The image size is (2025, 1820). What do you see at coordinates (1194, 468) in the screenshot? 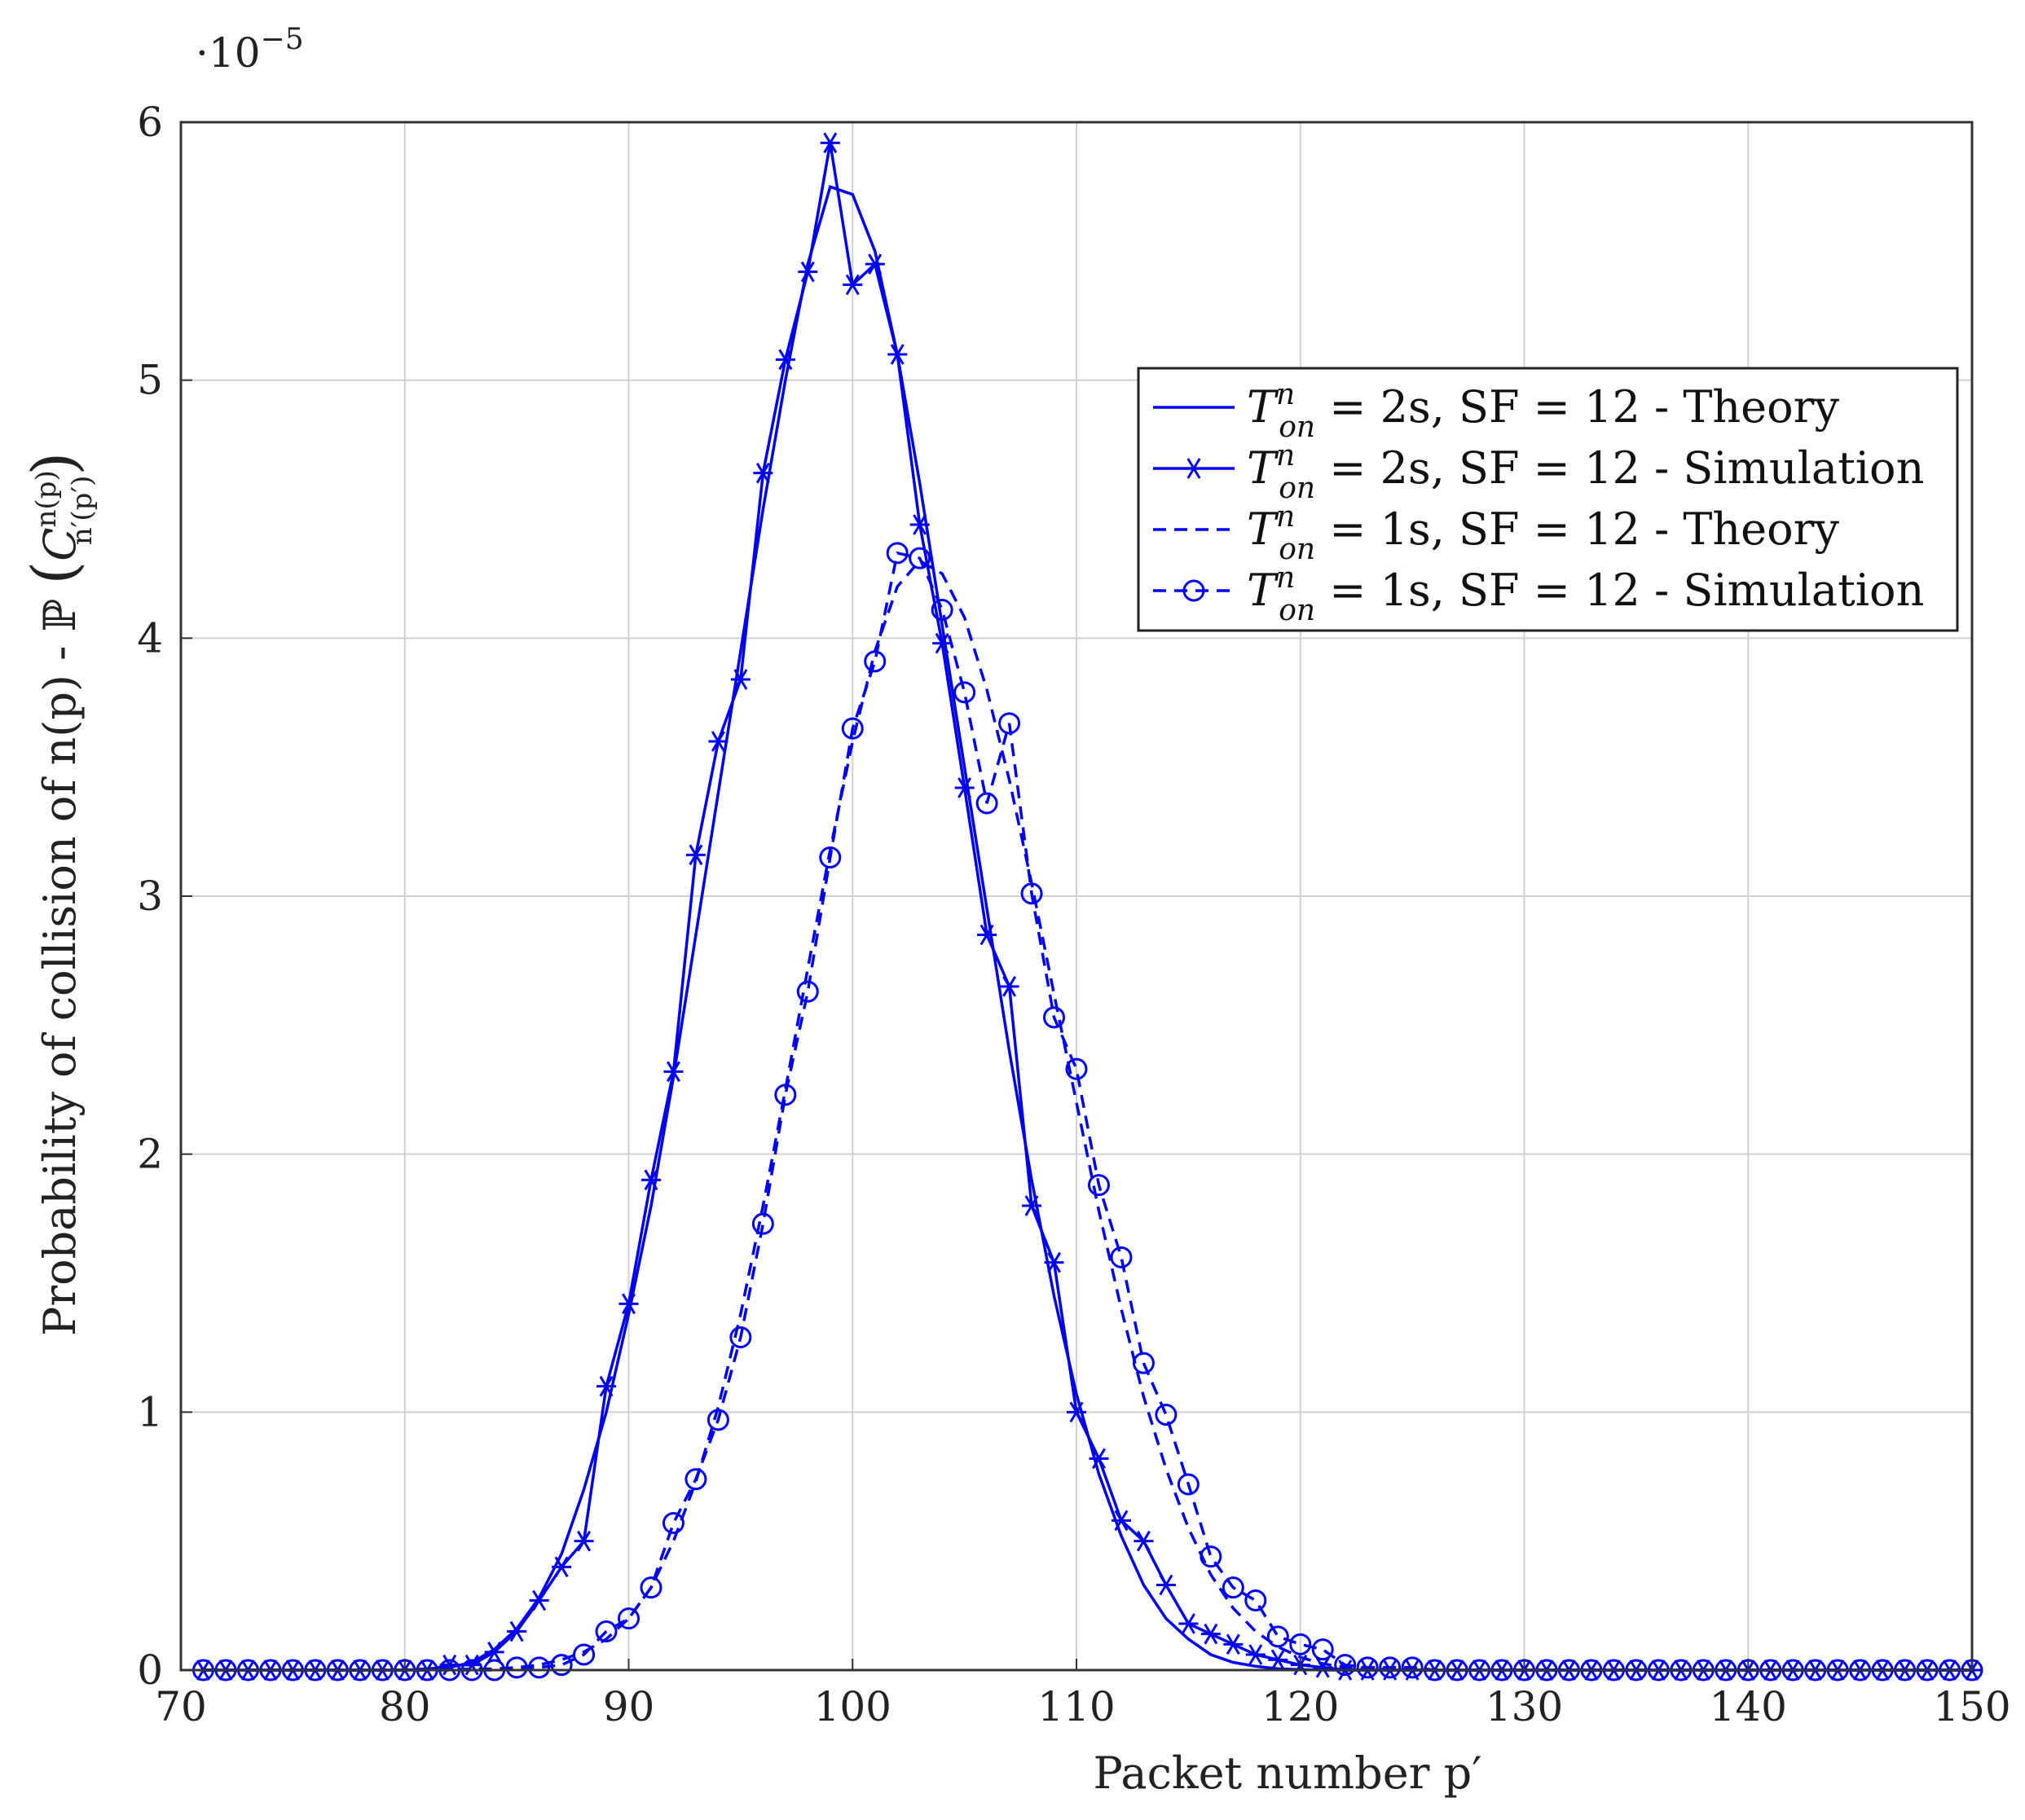
I see `legend-star-marker` at bounding box center [1194, 468].